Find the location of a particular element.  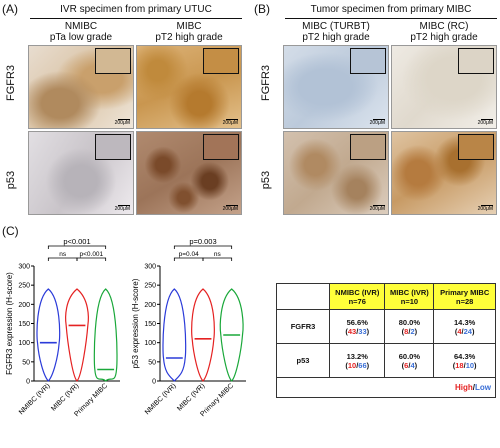

table-row-label: p53 is located at coordinates (303, 360).